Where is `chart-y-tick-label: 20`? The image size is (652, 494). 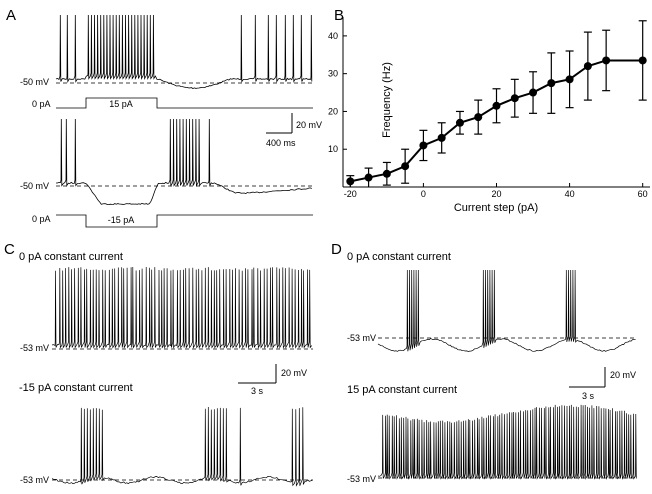 chart-y-tick-label: 20 is located at coordinates (333, 111).